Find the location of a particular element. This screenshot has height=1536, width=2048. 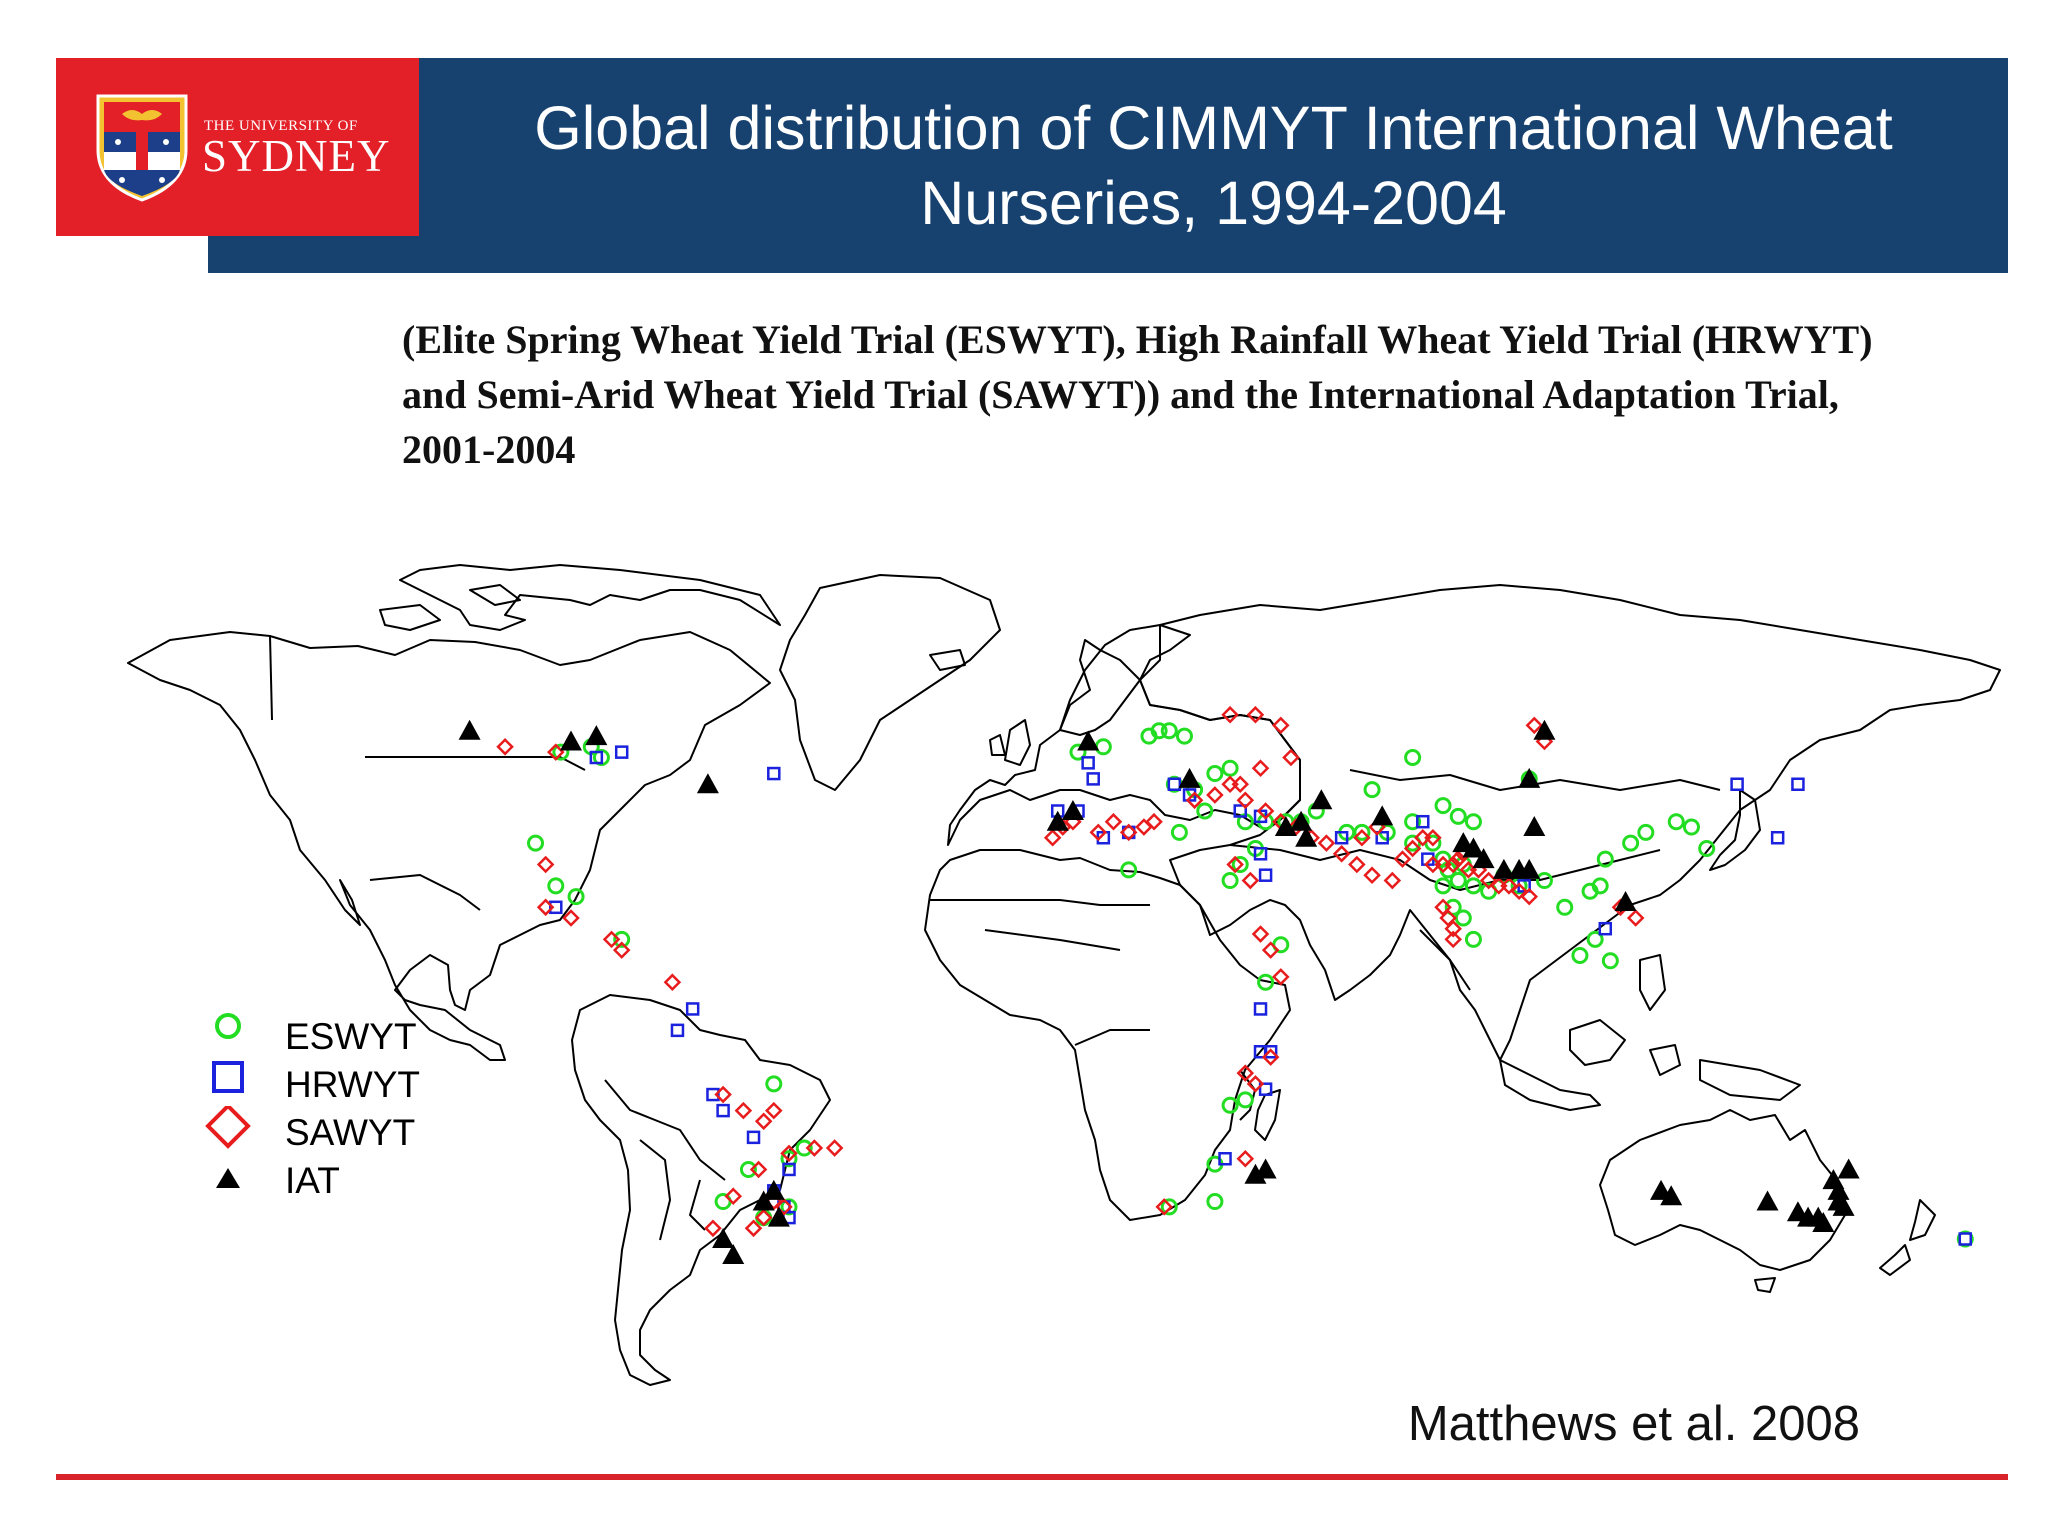

australia-outline is located at coordinates (1722, 1190).